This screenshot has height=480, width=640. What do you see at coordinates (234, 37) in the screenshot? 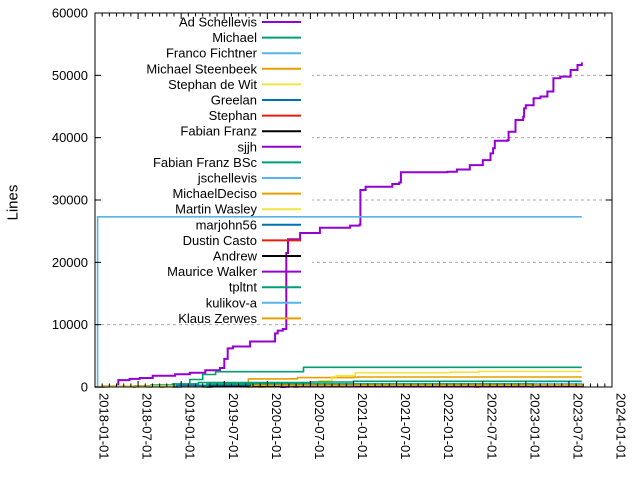
I see `legend-label-2: Michael` at bounding box center [234, 37].